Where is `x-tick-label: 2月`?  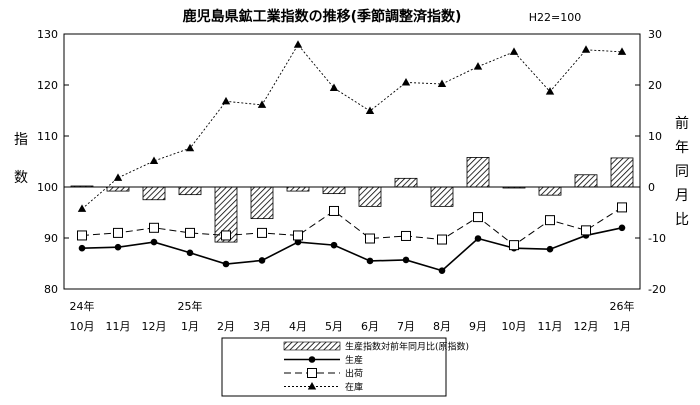 x-tick-label: 2月 is located at coordinates (226, 326).